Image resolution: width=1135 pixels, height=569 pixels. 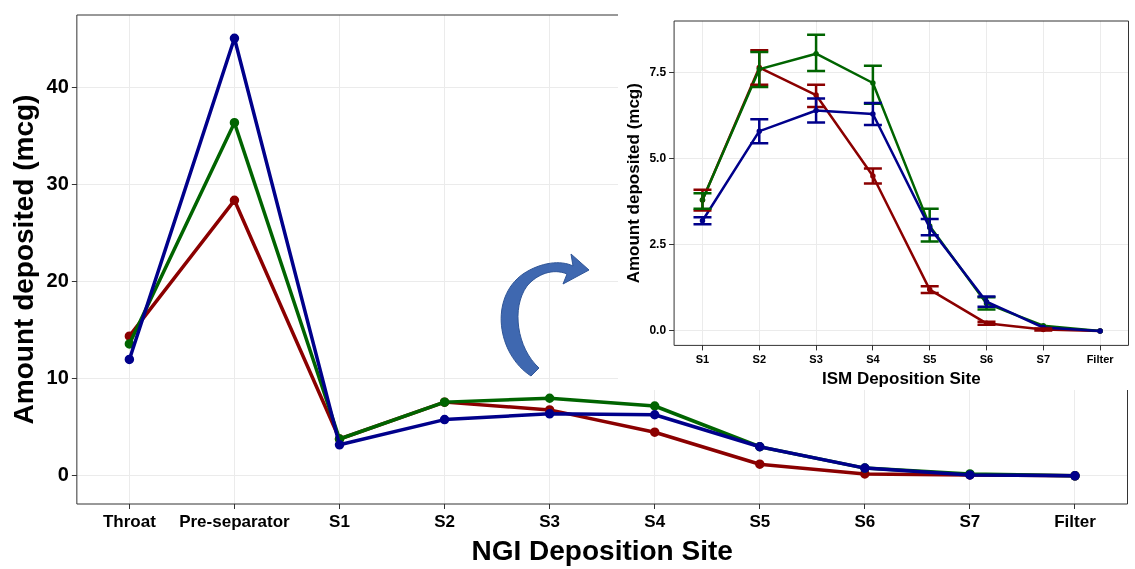 What do you see at coordinates (57, 280) in the screenshot?
I see `y-tick-label: 20` at bounding box center [57, 280].